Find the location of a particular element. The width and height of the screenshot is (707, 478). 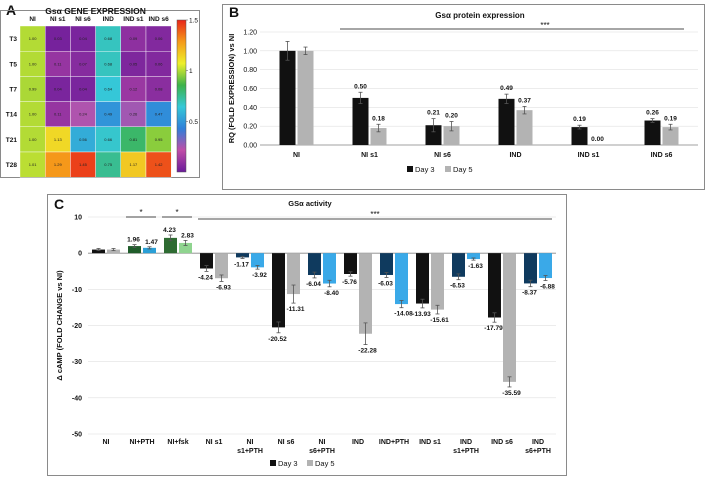

heatmap-column-label: NI is located at coordinates (32, 19).